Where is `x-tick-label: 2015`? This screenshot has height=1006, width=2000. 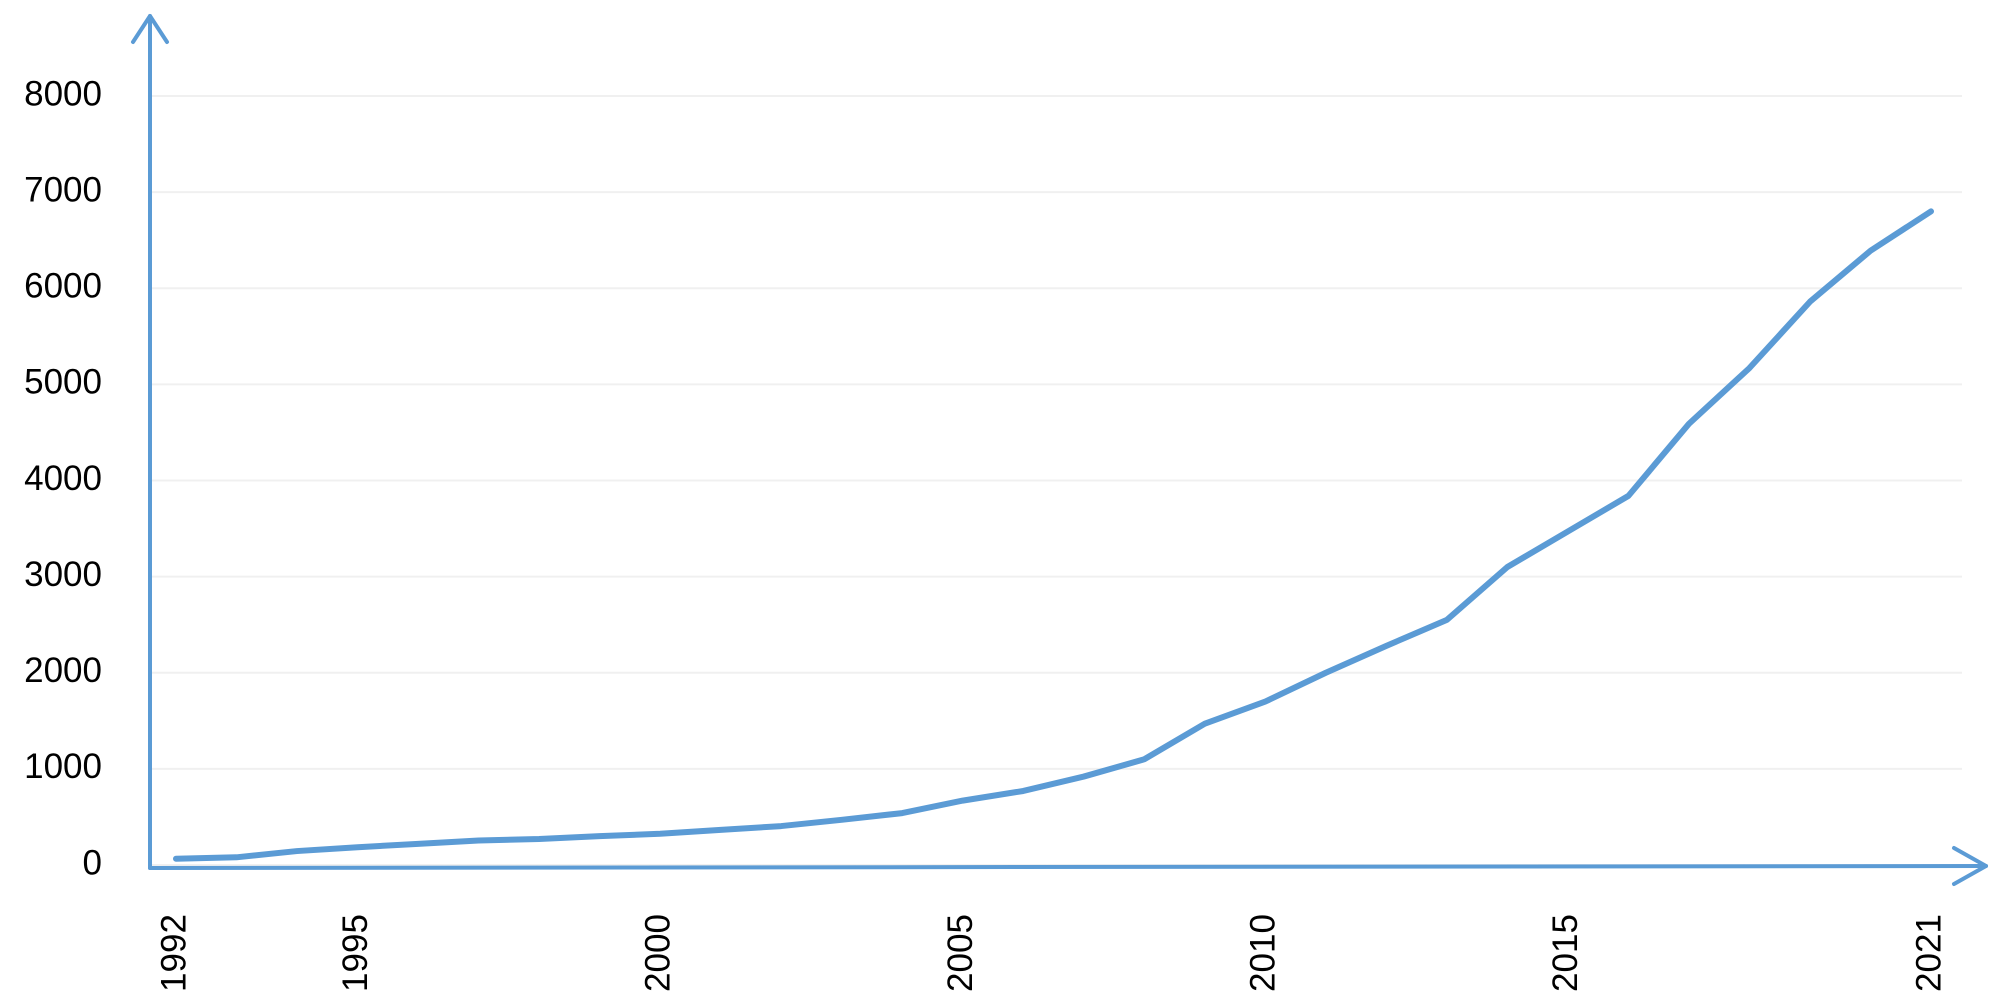
x-tick-label: 2015 is located at coordinates (1565, 953).